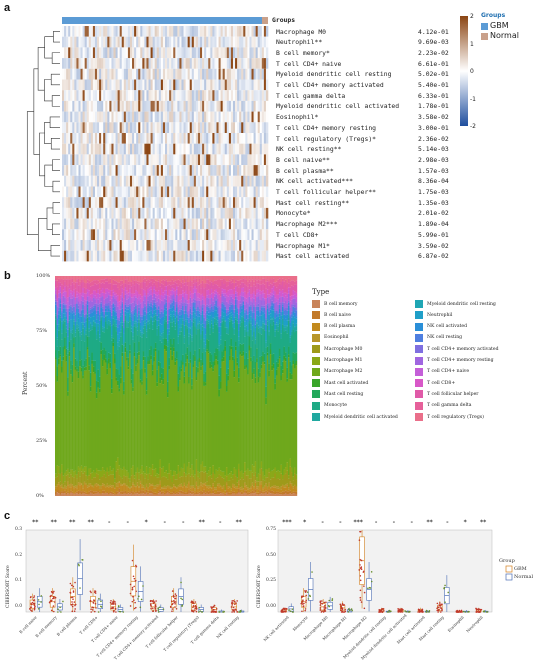 This screenshot has height=669, width=550. Describe the element at coordinates (504, 35) in the screenshot. I see `groups-legend-normal: Normal` at that location.